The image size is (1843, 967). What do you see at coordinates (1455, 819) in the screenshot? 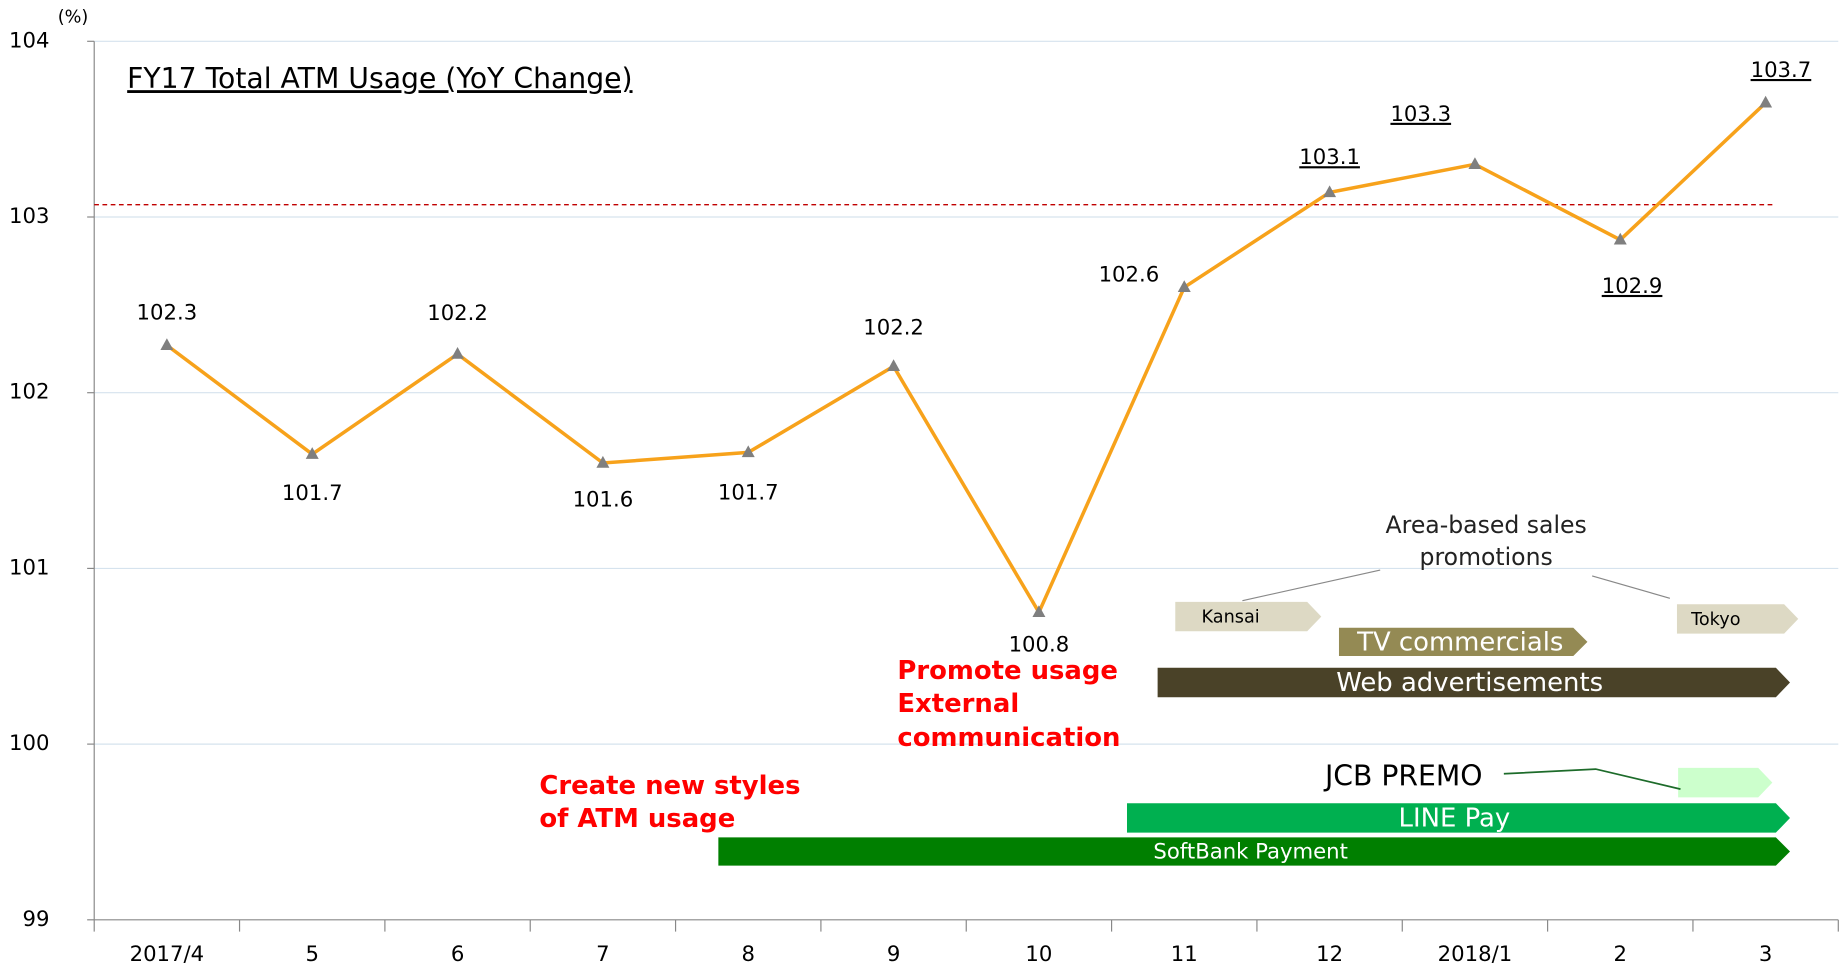
I see `campaign-label: LINE Pay` at bounding box center [1455, 819].